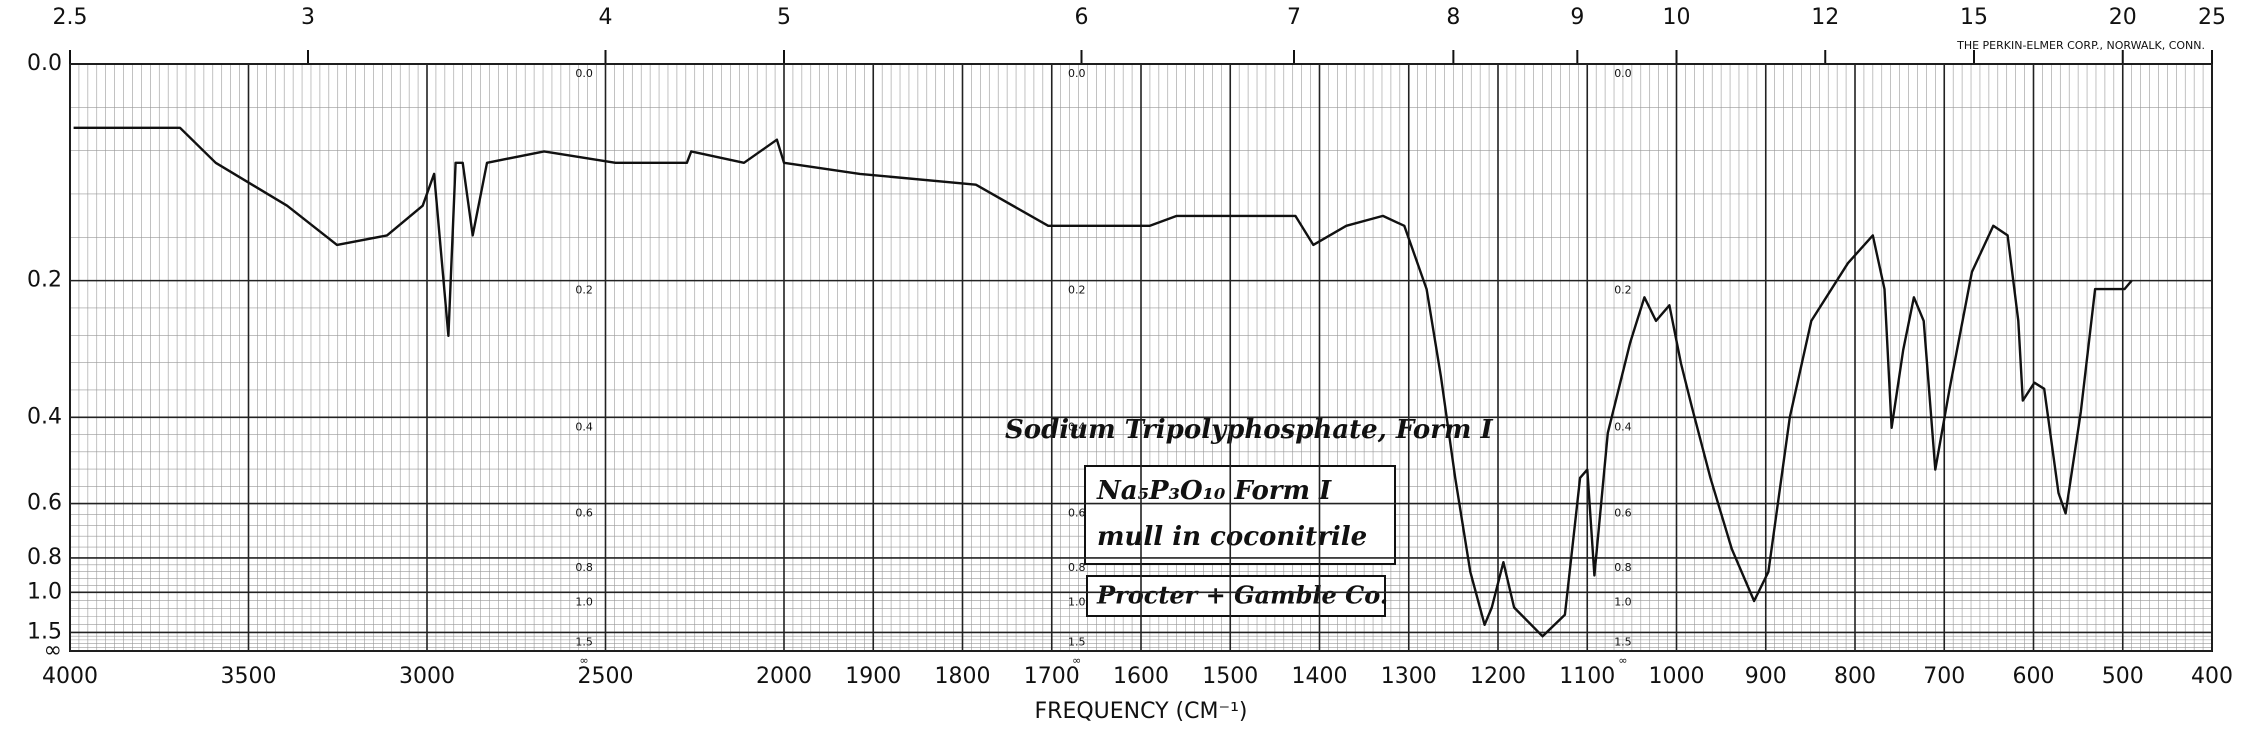 The width and height of the screenshot is (2249, 743). Describe the element at coordinates (1249, 430) in the screenshot. I see `annotation: Sodium Tripolyphosphate, Form I` at that location.